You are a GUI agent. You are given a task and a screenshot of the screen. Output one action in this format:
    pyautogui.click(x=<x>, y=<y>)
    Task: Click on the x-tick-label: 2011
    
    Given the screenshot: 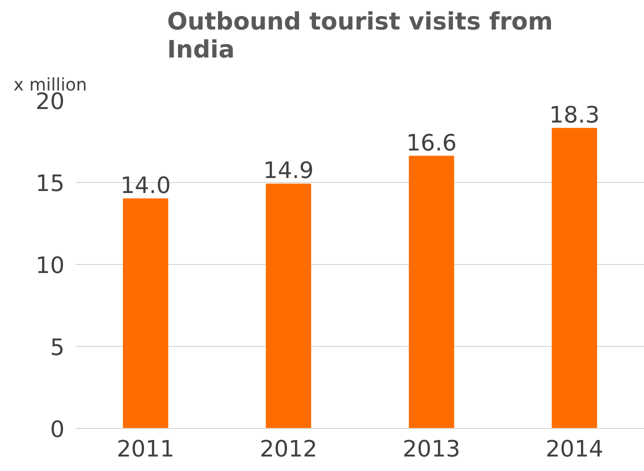 What is the action you would take?
    pyautogui.click(x=145, y=449)
    